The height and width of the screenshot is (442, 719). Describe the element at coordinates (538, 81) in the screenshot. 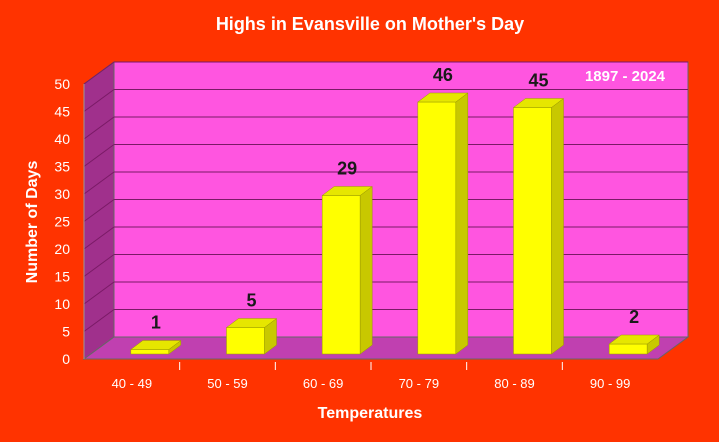

I see `data-label: 45` at that location.